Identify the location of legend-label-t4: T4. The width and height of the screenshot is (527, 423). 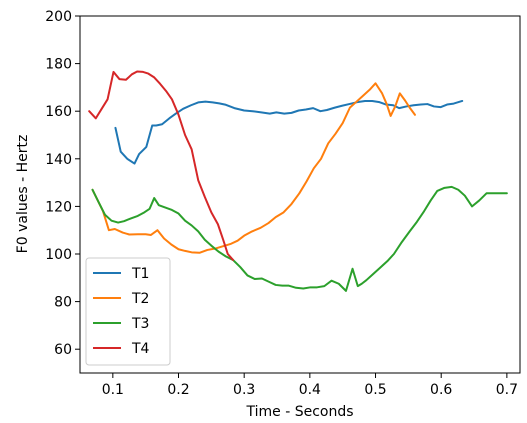
(140, 349).